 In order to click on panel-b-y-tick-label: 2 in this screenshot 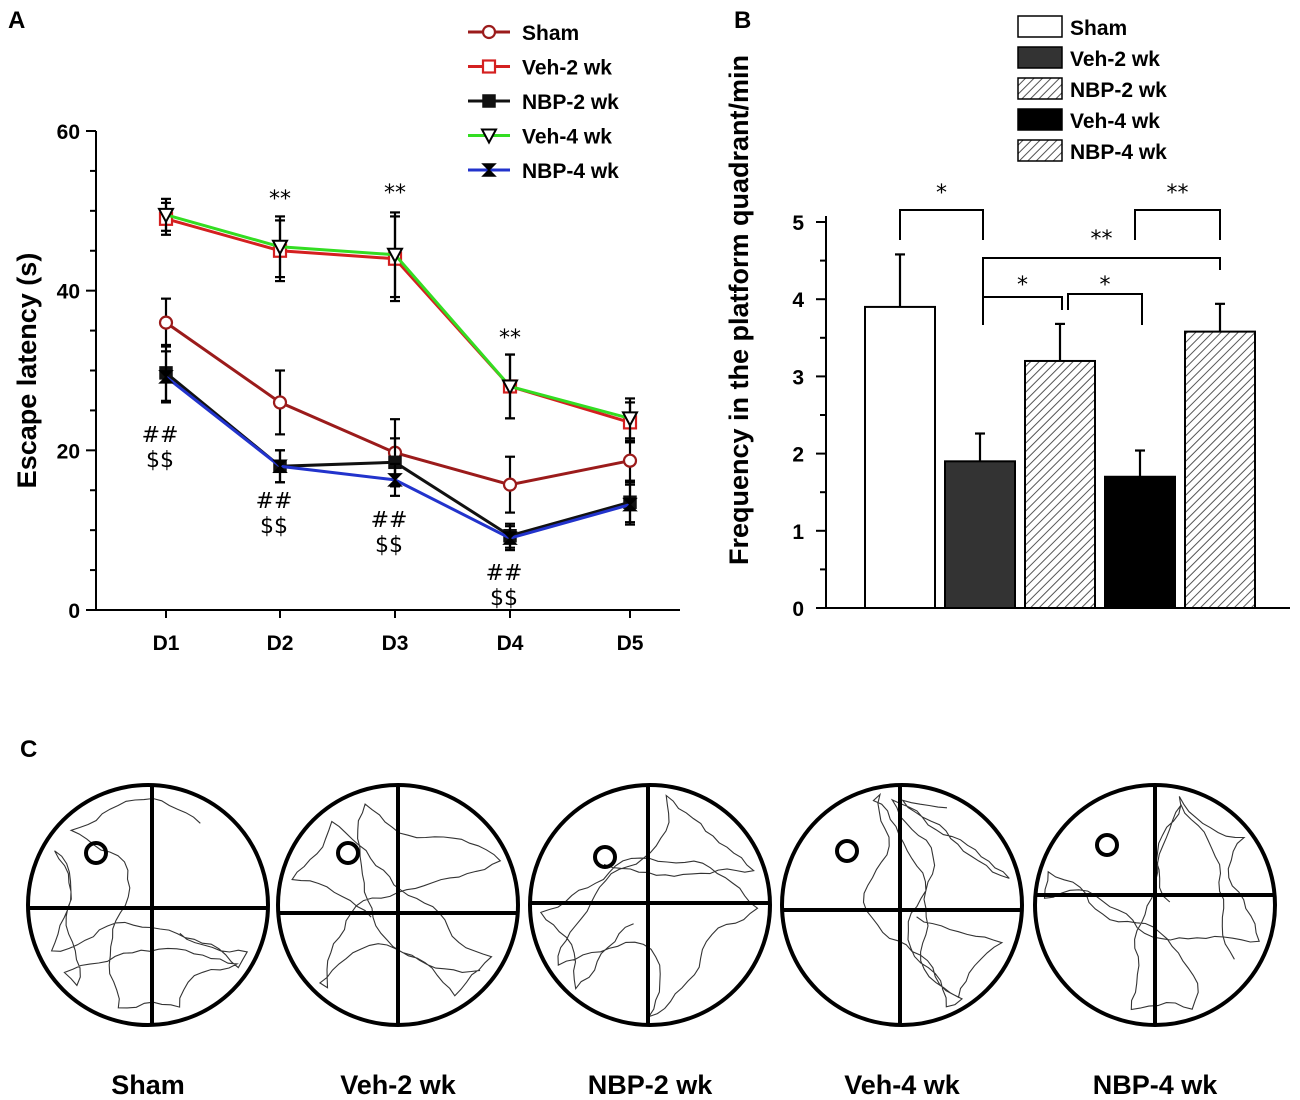, I will do `click(798, 455)`.